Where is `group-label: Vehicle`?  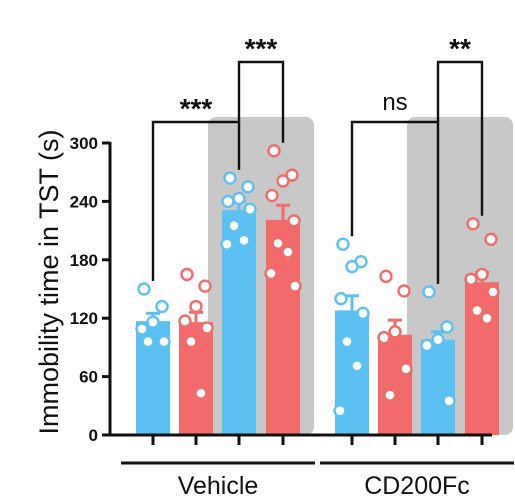 group-label: Vehicle is located at coordinates (218, 486).